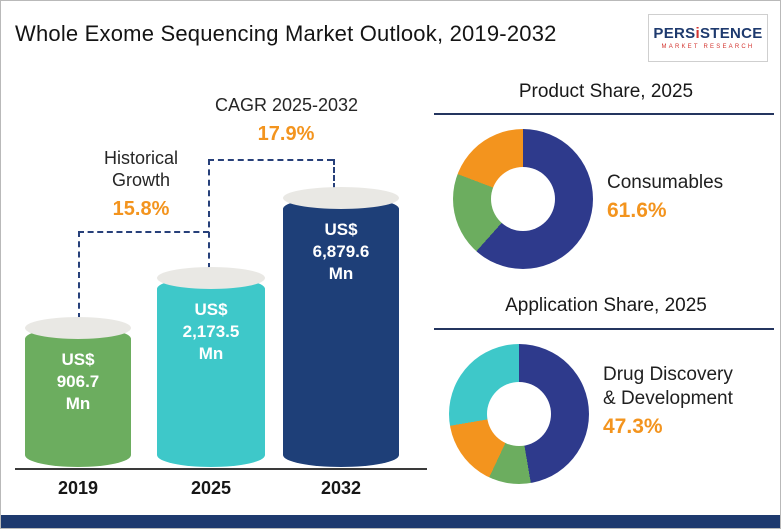 Image resolution: width=781 pixels, height=529 pixels. Describe the element at coordinates (390, 521) in the screenshot. I see `footer-bar` at that location.